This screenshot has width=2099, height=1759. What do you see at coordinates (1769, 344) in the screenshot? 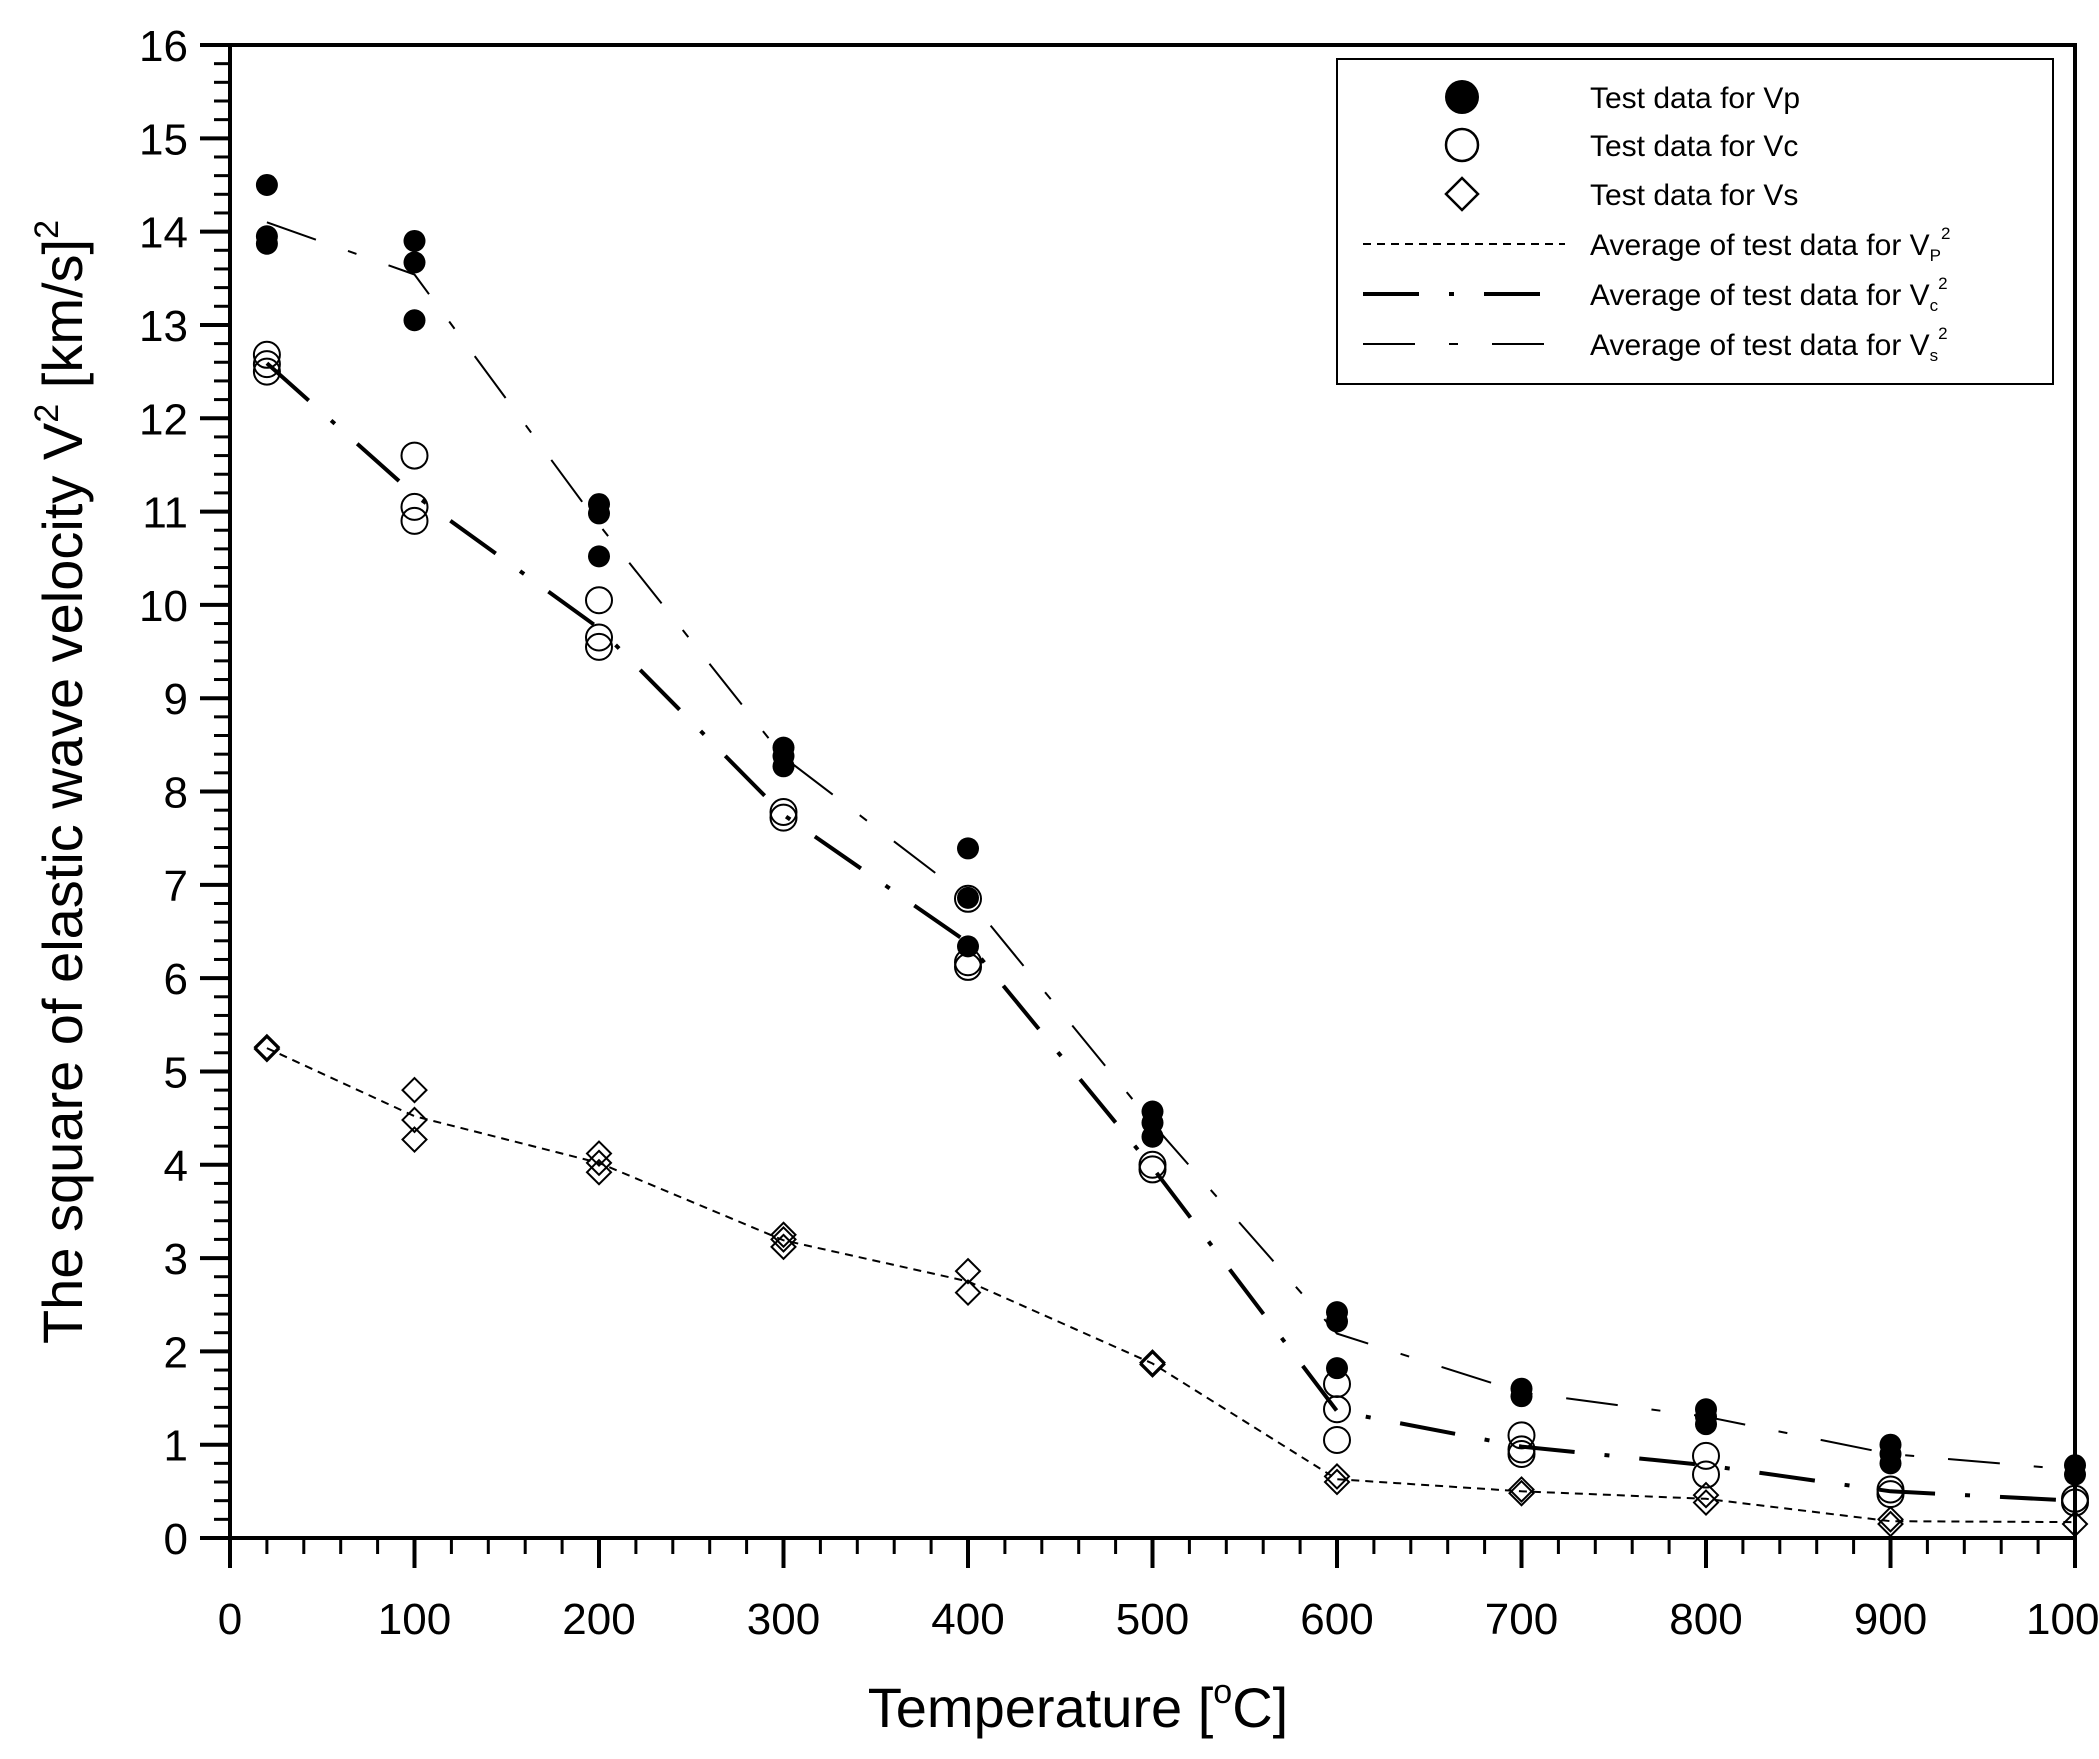
I see `legend-label-vs2: Average of test data for Vs2` at bounding box center [1769, 344].